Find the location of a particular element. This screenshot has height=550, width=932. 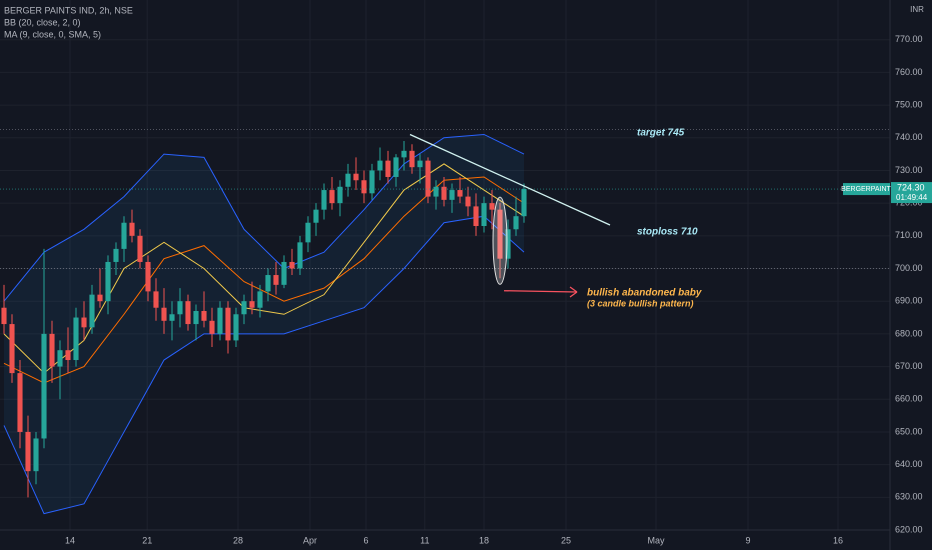

y-tick-label: 620.00 is located at coordinates (909, 529).